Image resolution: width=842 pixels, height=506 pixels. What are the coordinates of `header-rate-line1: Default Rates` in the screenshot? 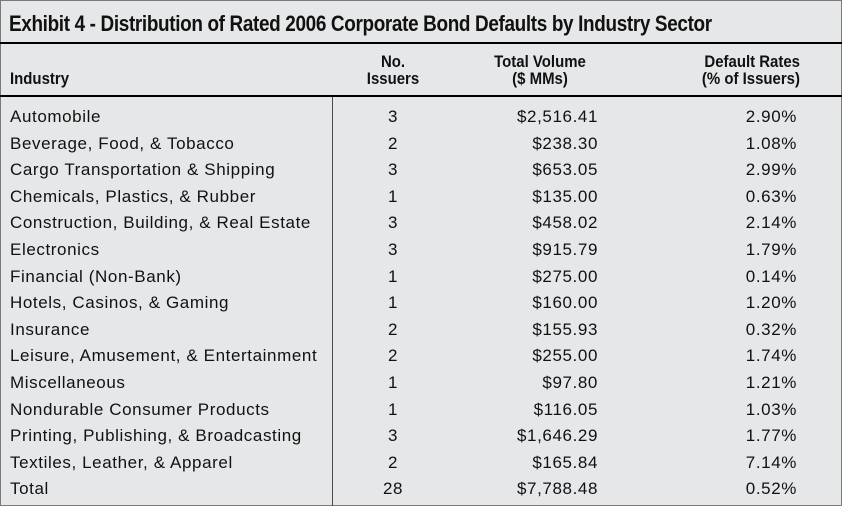 It's located at (752, 61).